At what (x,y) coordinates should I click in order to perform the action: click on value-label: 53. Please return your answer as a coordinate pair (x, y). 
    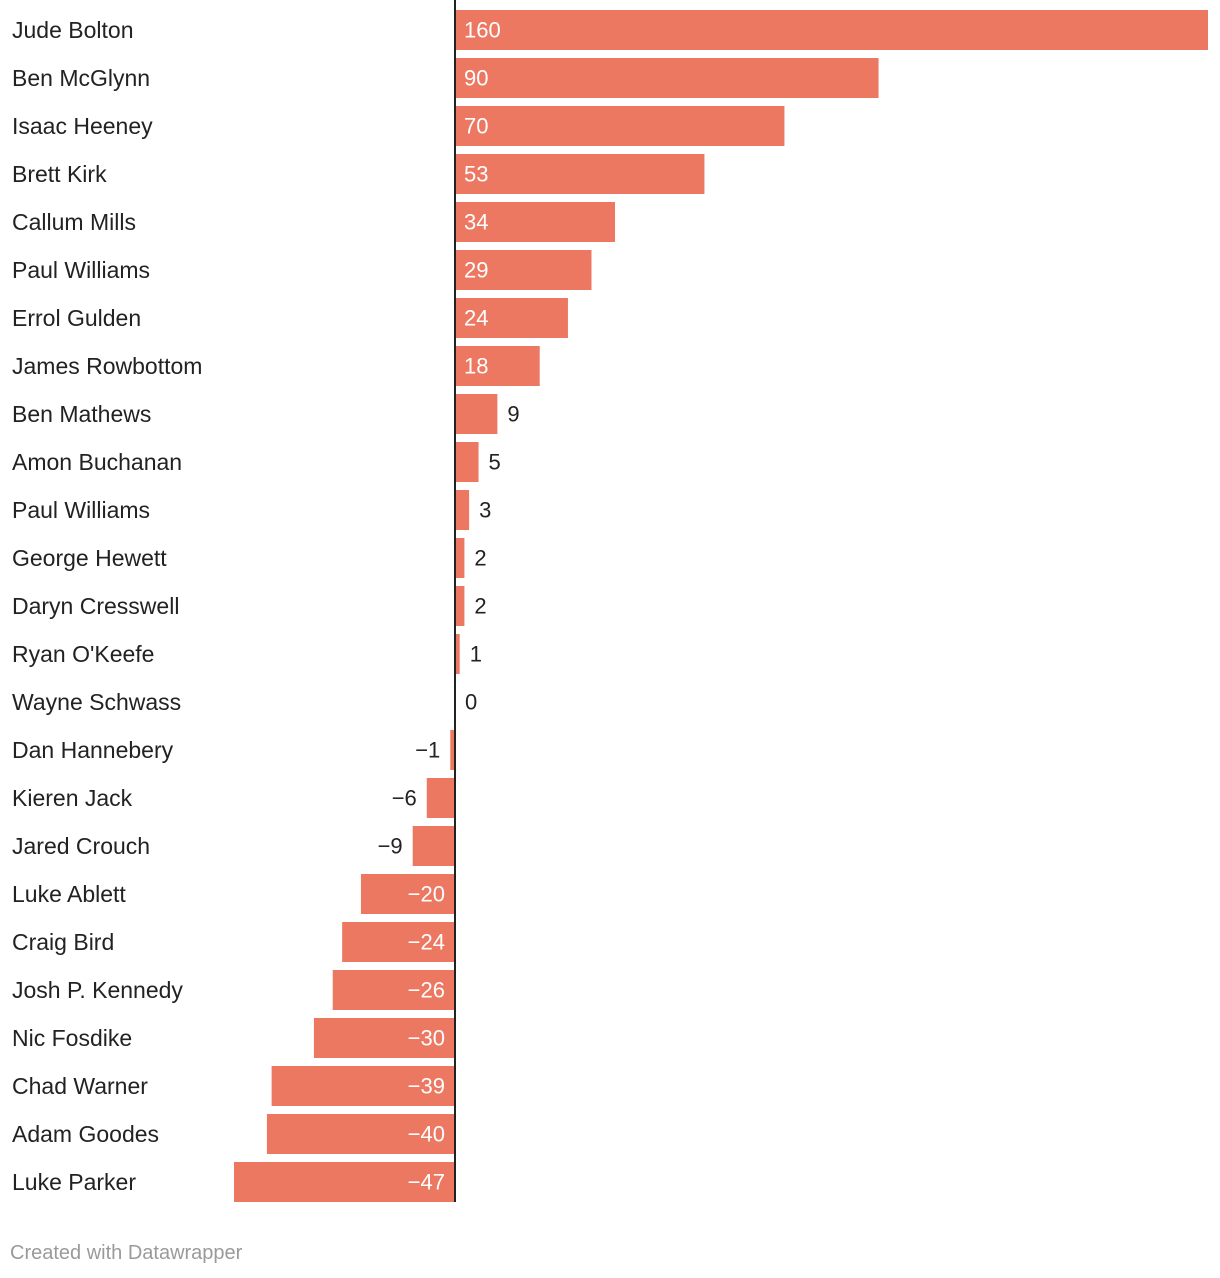
    Looking at the image, I should click on (476, 174).